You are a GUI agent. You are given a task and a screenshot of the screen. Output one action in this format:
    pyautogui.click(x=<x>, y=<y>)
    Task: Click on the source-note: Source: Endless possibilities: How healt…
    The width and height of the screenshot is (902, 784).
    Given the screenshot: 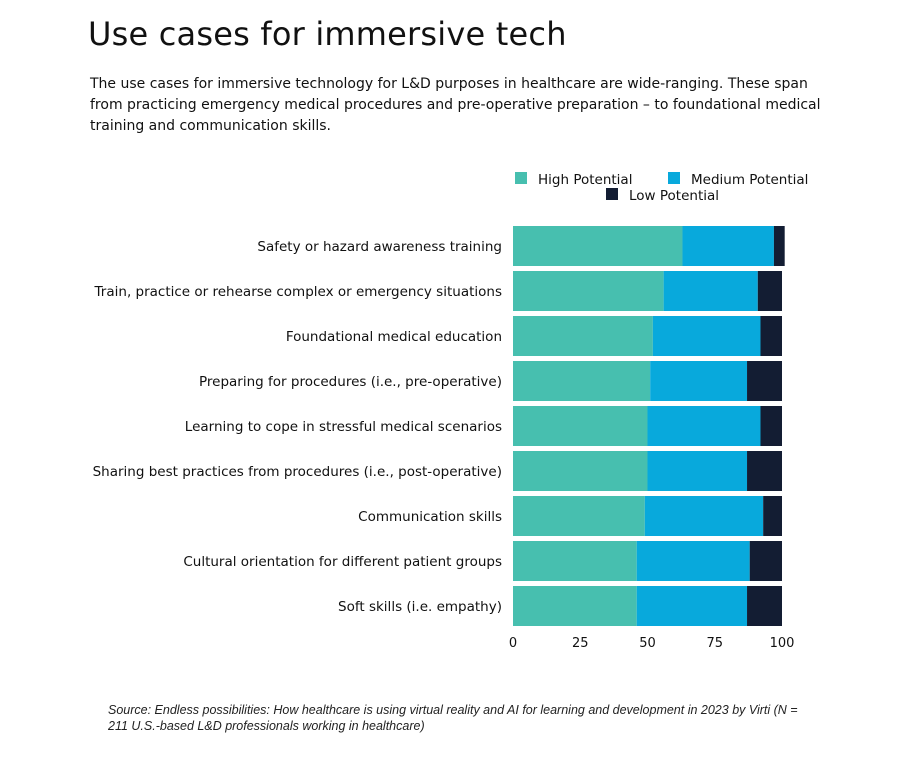 What is the action you would take?
    pyautogui.click(x=453, y=718)
    